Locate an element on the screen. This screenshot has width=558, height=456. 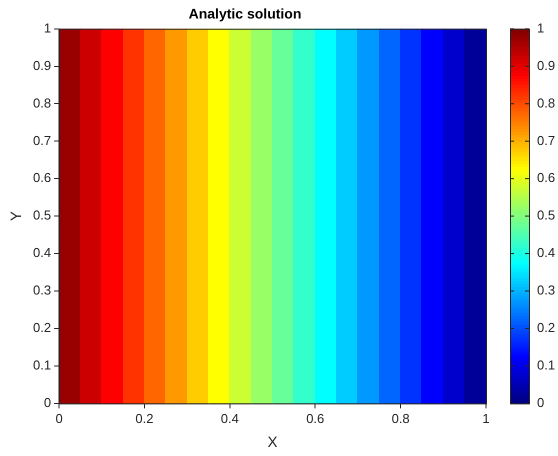
x-tick-label: 0.2 is located at coordinates (144, 418).